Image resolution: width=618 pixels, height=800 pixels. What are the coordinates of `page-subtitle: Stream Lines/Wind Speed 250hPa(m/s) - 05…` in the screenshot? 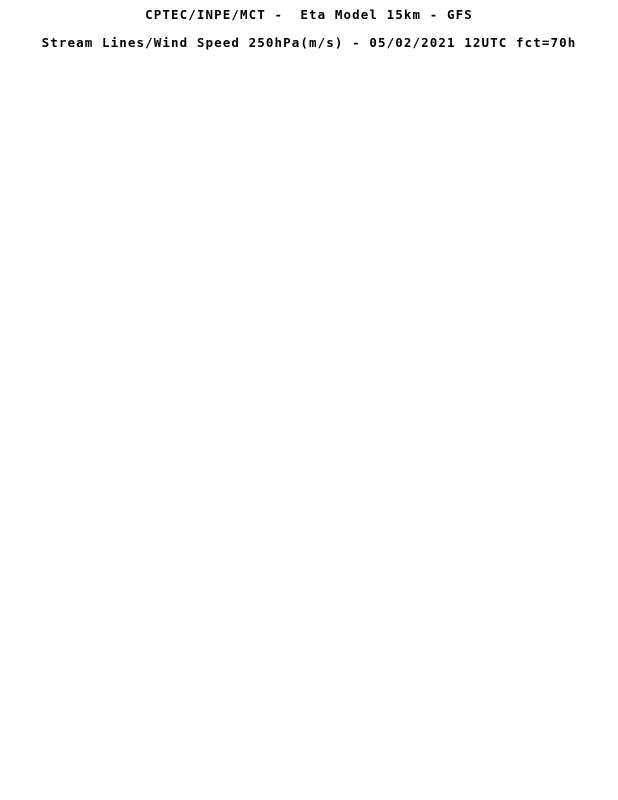 It's located at (309, 42).